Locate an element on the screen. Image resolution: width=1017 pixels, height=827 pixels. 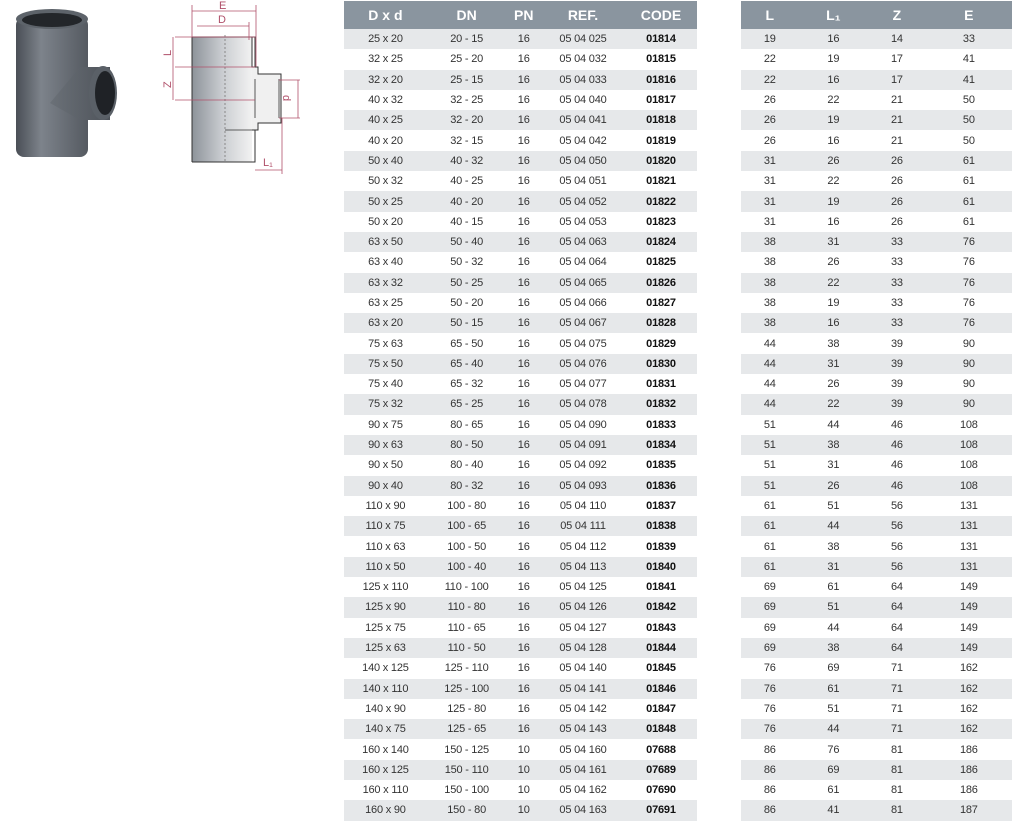
table-cell: 140 x 125 is located at coordinates (385, 668).